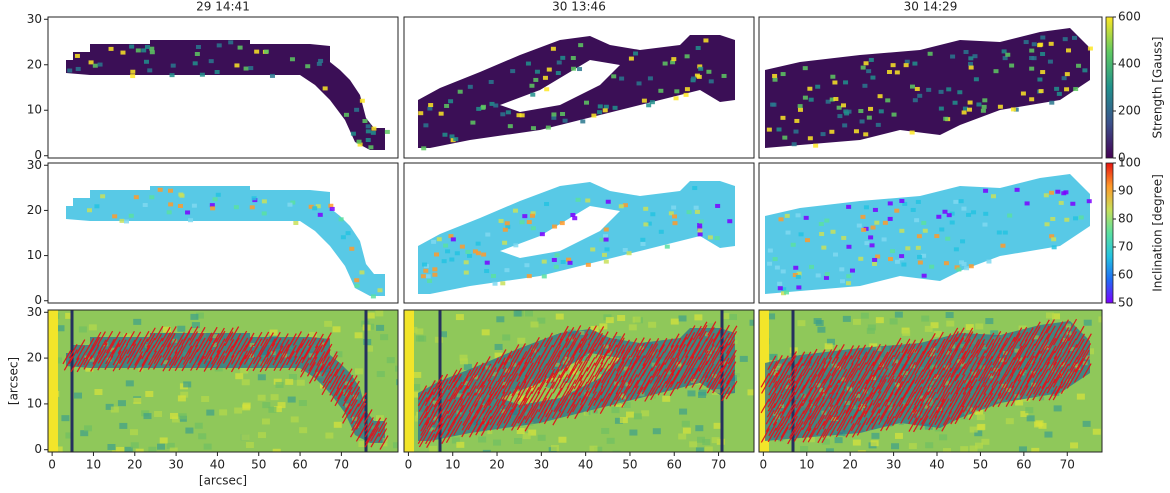  I want to click on x-tick-label: 70, so click(718, 465).